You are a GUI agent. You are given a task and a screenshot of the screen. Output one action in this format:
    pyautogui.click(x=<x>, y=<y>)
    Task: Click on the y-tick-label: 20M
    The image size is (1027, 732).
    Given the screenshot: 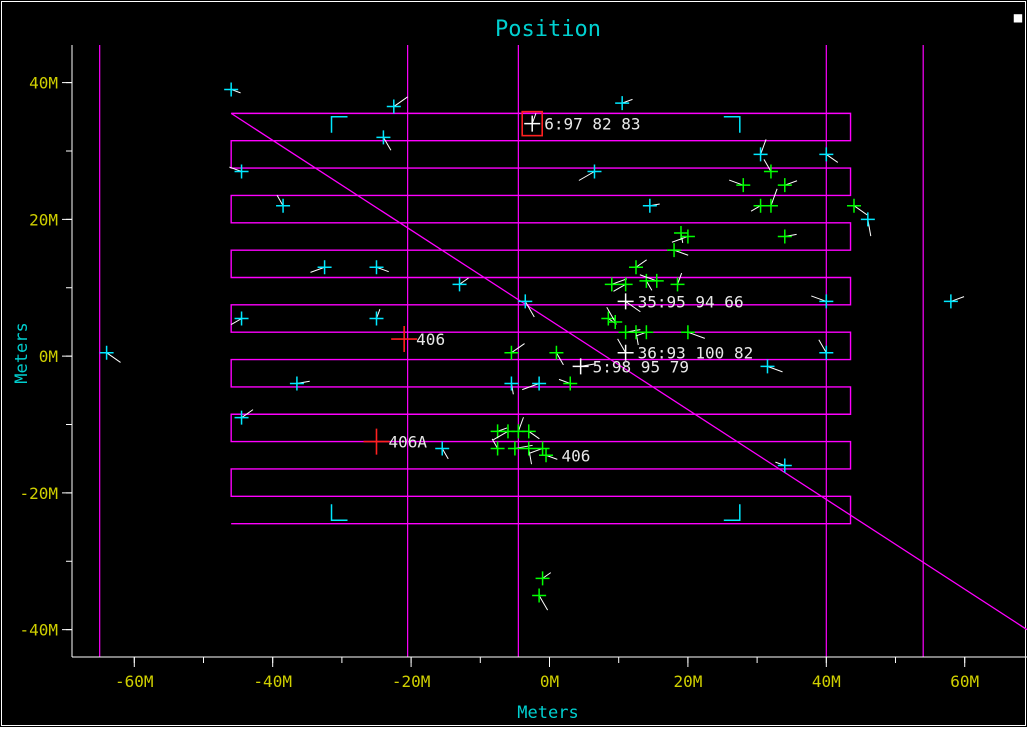 What is the action you would take?
    pyautogui.click(x=43, y=219)
    